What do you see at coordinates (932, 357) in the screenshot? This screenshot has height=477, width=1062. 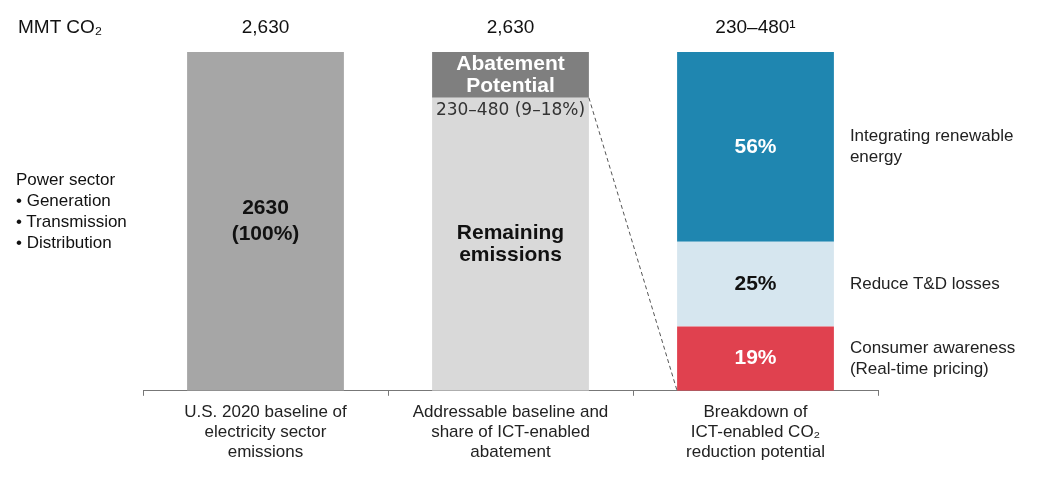 I see `series-label: Consumer awareness (Real-time pricing)` at bounding box center [932, 357].